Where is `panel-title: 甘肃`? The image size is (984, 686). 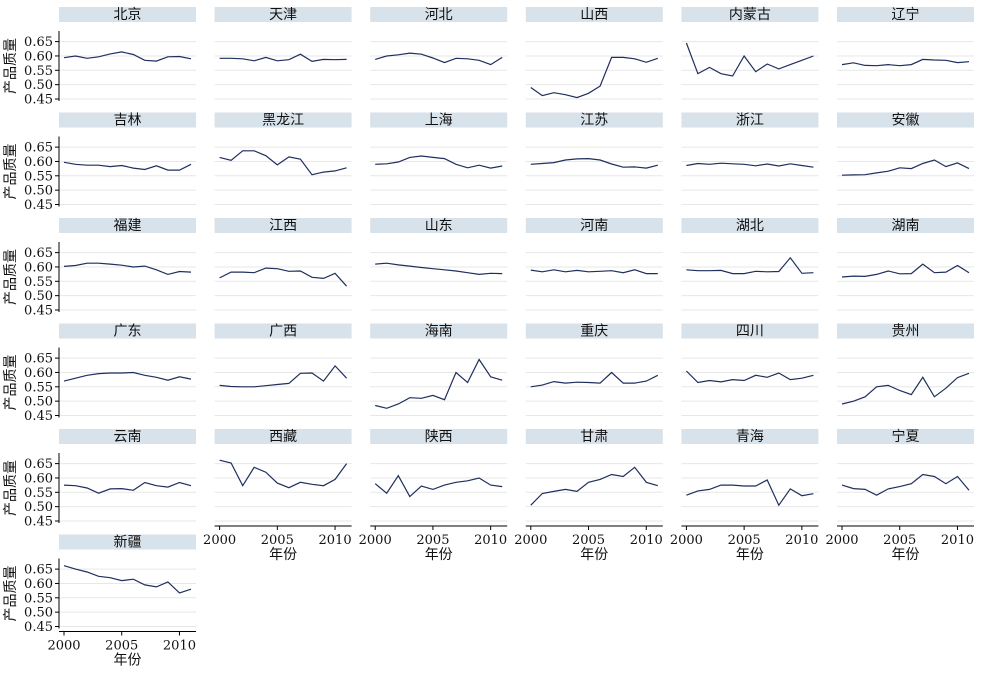
panel-title: 甘肃 is located at coordinates (594, 437).